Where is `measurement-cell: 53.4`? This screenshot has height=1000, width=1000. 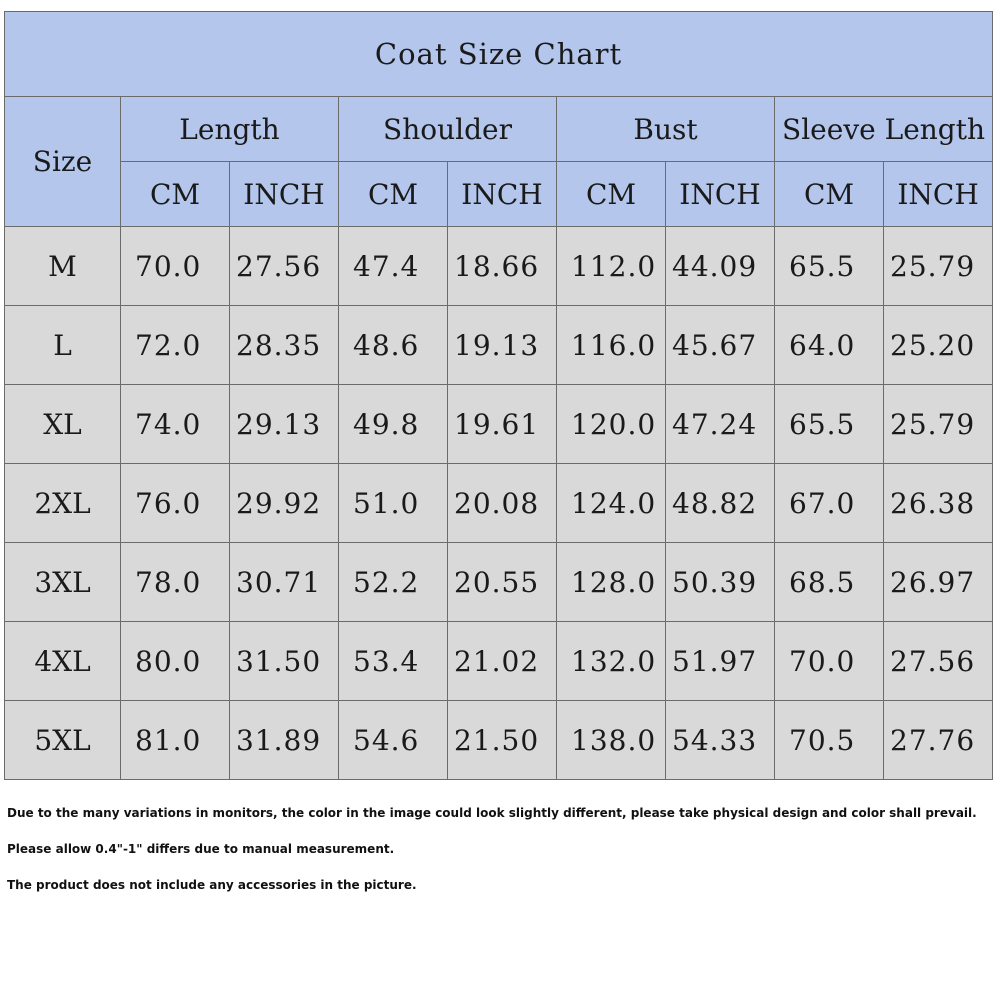
measurement-cell: 53.4 is located at coordinates (393, 661).